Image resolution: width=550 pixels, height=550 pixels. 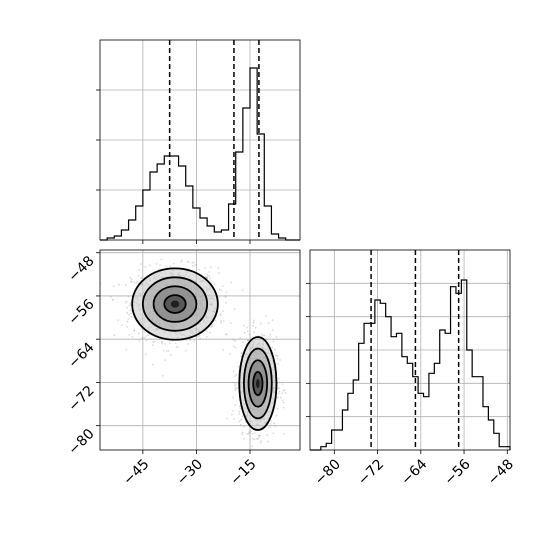 I want to click on right-panel-frame, so click(x=410, y=350).